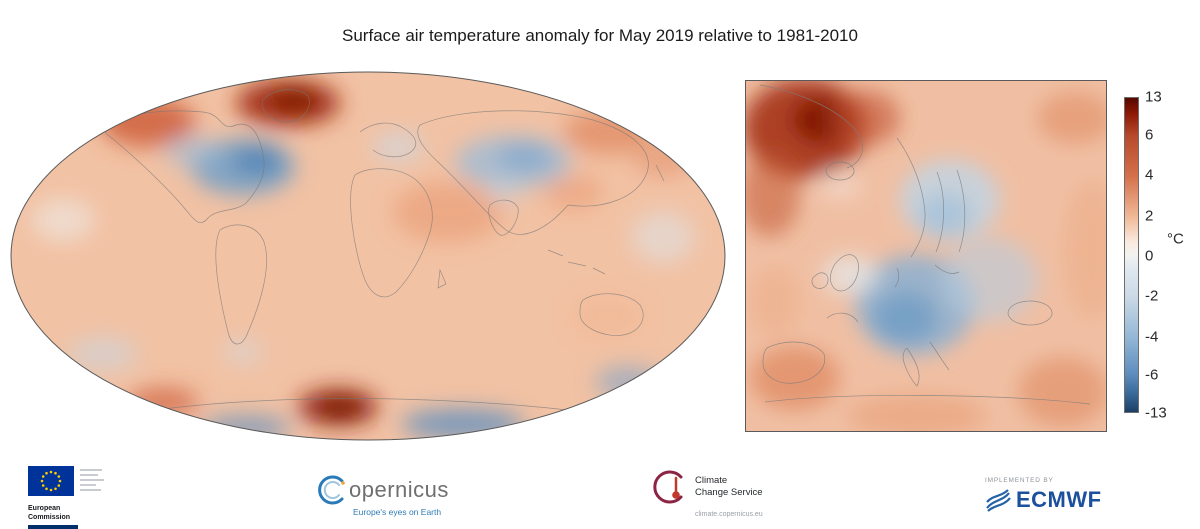 Image resolution: width=1200 pixels, height=529 pixels. Describe the element at coordinates (998, 500) in the screenshot. I see `ecmwf-waves-icon` at that location.